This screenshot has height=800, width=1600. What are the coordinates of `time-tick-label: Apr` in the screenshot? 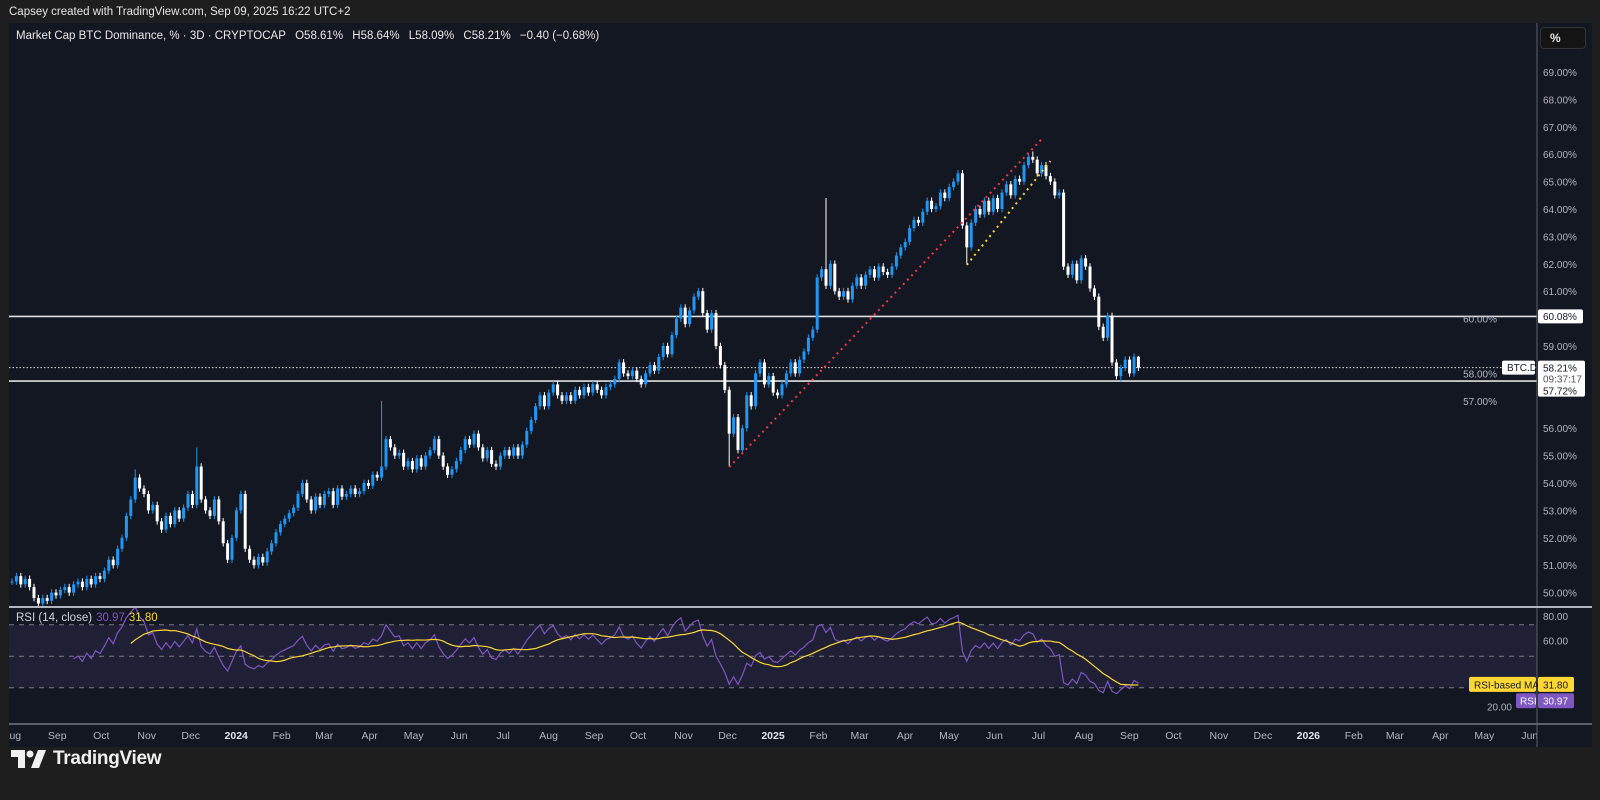 It's located at (1440, 736).